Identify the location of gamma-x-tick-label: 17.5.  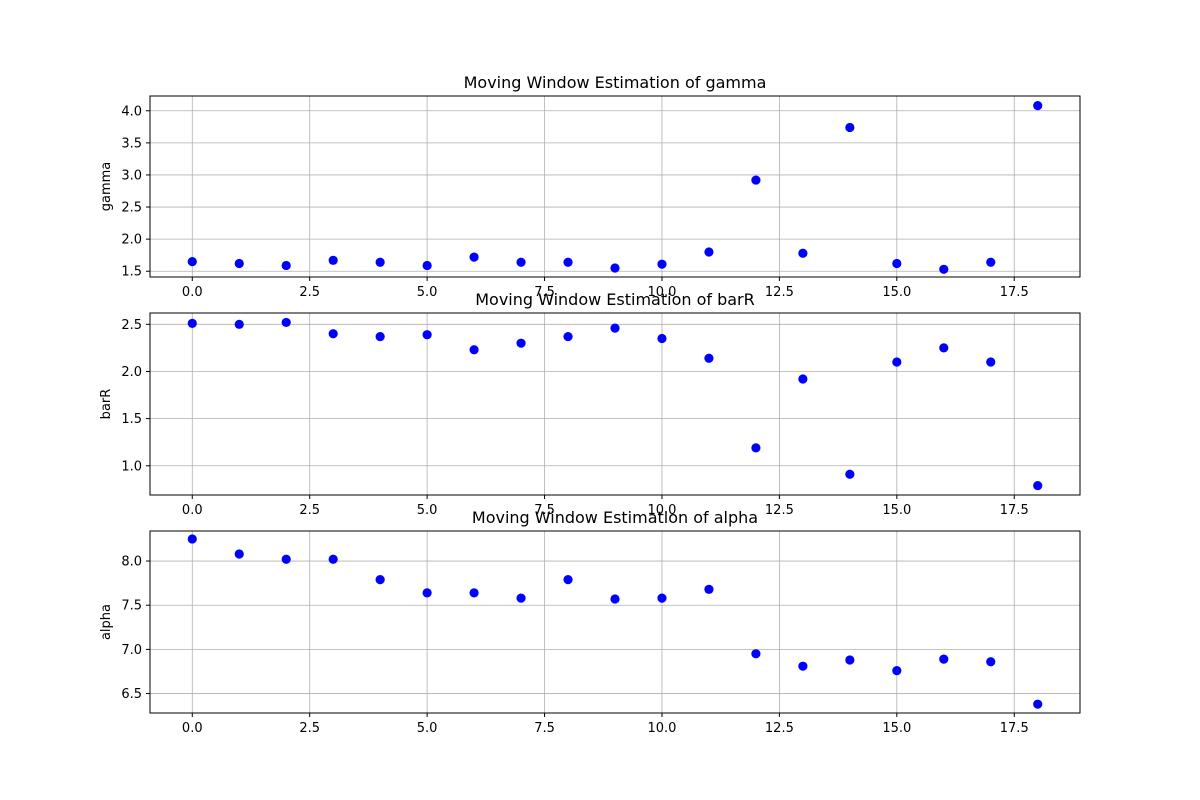
(1014, 292).